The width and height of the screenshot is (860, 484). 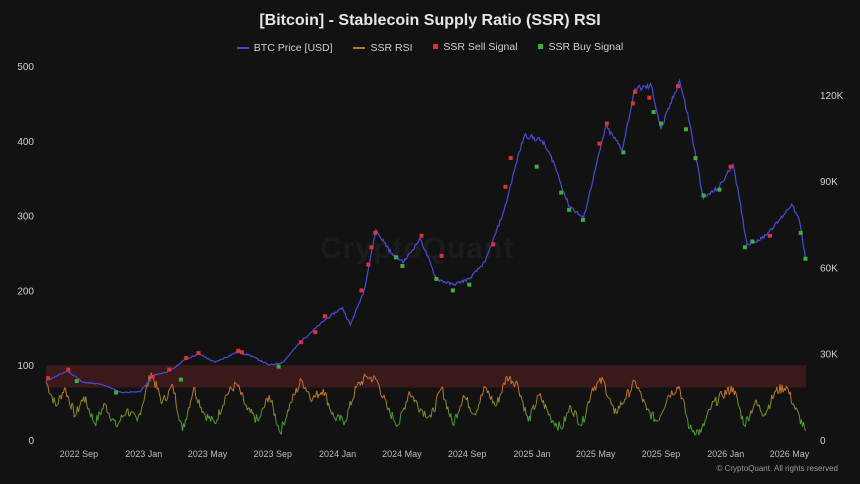 What do you see at coordinates (475, 47) in the screenshot?
I see `legend-item-sell-signal: SSR Sell Signal` at bounding box center [475, 47].